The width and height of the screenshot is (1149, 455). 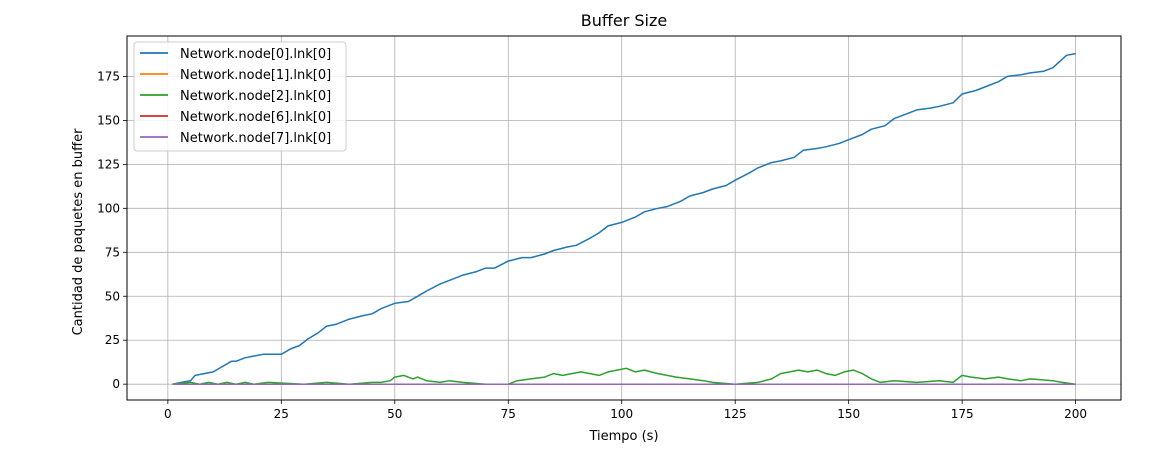 What do you see at coordinates (108, 208) in the screenshot?
I see `y-tick-label: 100` at bounding box center [108, 208].